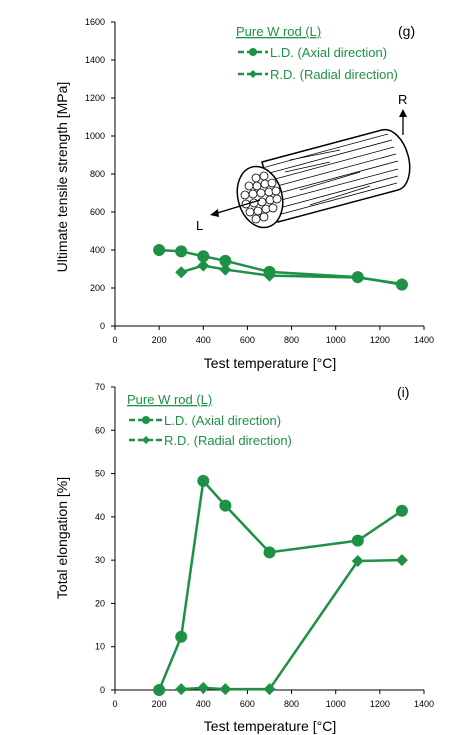  I want to click on y-tick-label: 400, so click(97, 250).